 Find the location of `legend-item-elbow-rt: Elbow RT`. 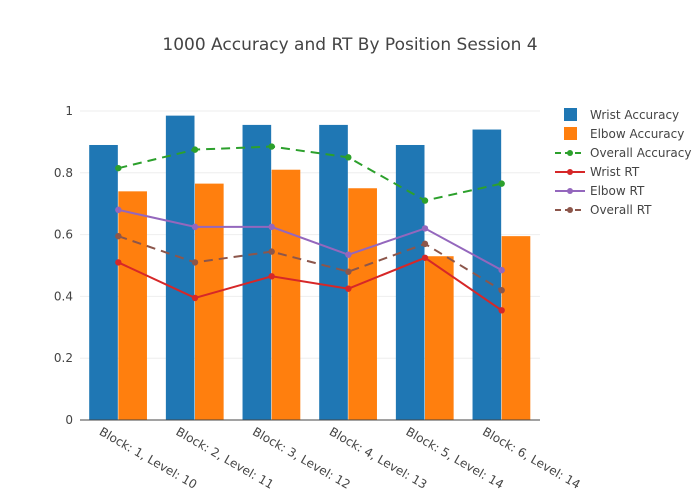

legend-item-elbow-rt: Elbow RT is located at coordinates (600, 191).